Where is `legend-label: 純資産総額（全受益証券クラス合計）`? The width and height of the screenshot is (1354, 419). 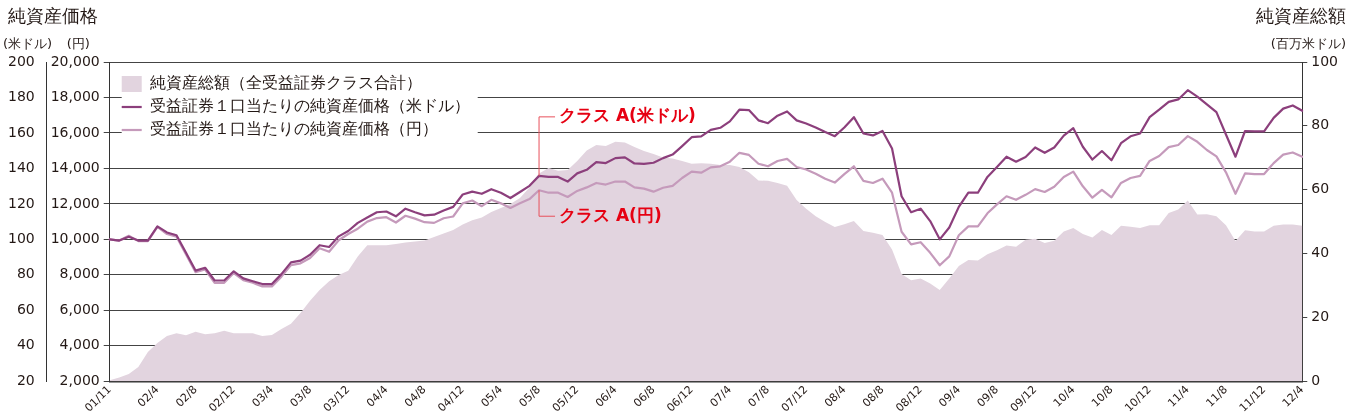 legend-label: 純資産総額（全受益証券クラス合計） is located at coordinates (285, 83).